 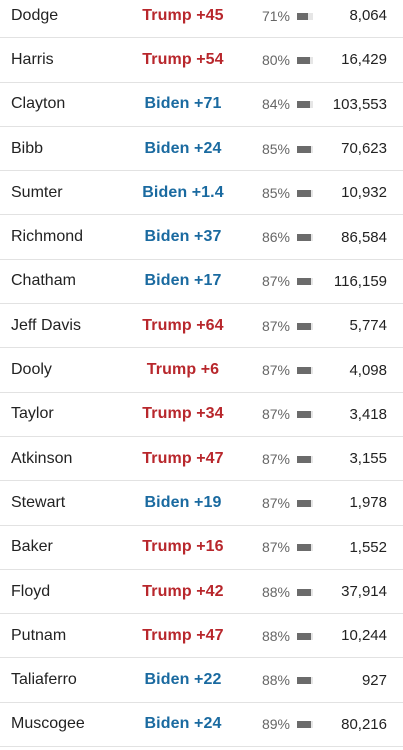 What do you see at coordinates (183, 15) in the screenshot?
I see `leader-margin: Trump +45` at bounding box center [183, 15].